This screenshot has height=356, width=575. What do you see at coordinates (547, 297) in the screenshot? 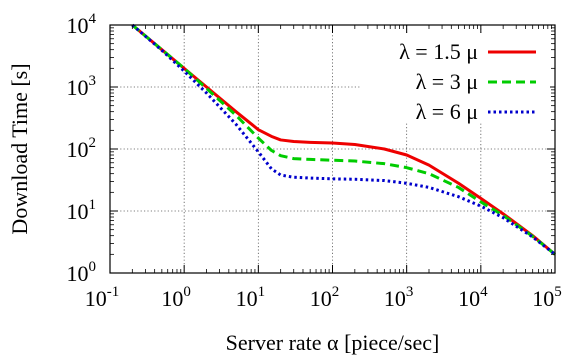
I see `x-tick-label: 10⁵` at bounding box center [547, 297].